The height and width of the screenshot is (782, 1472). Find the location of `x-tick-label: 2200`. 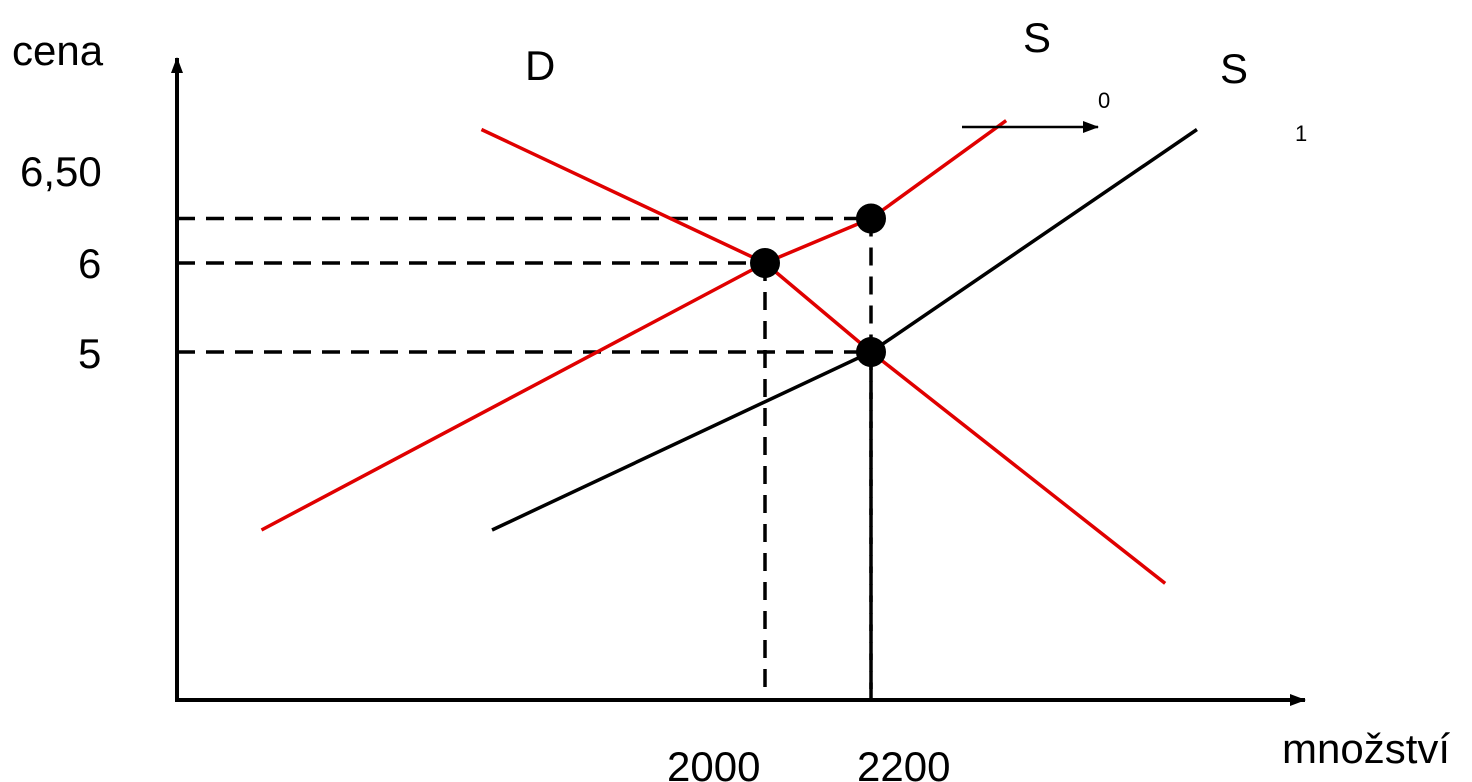

x-tick-label: 2200 is located at coordinates (903, 762).